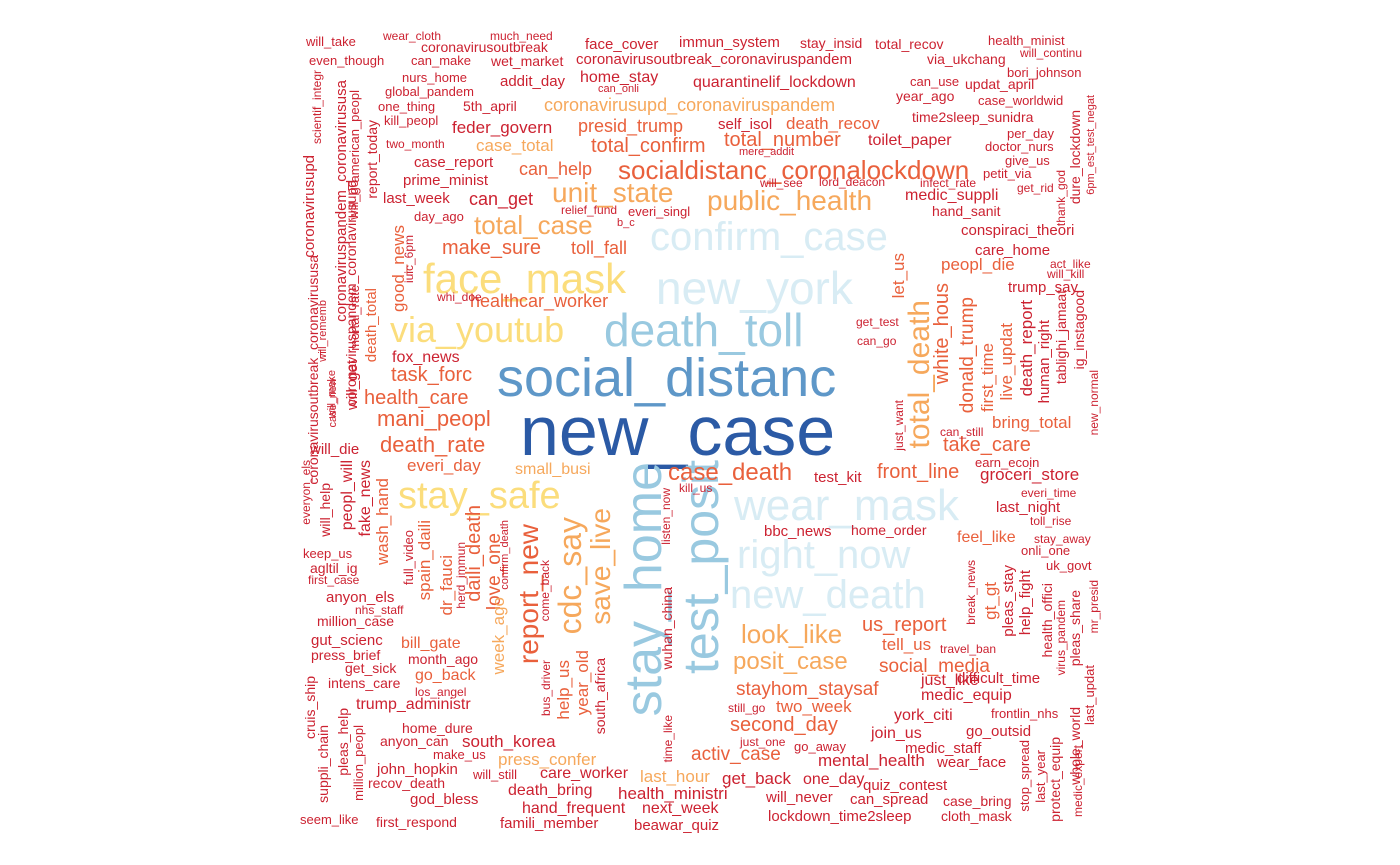 The image size is (1400, 865). I want to click on cloud-word: infect_rate, so click(948, 183).